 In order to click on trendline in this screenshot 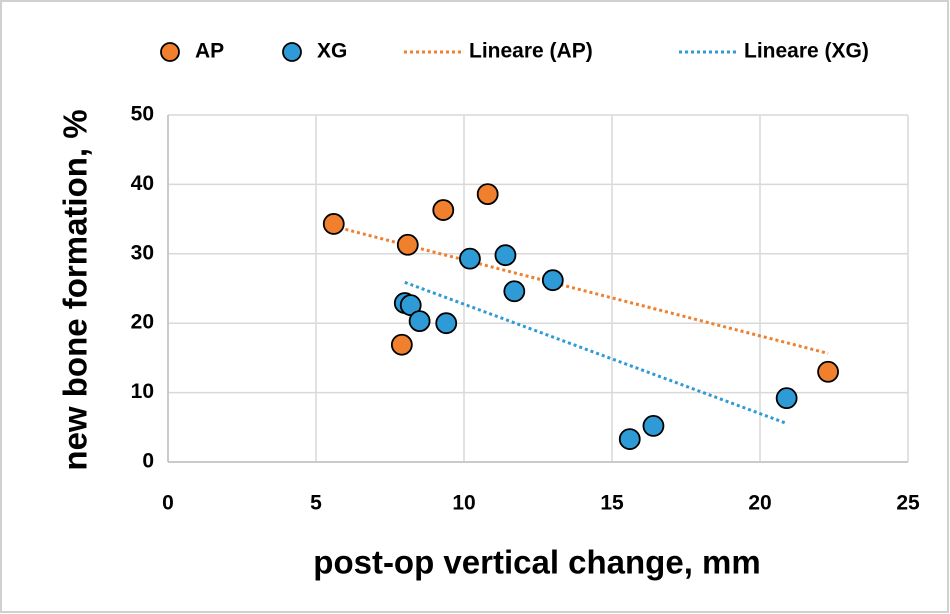, I will do `click(596, 352)`.